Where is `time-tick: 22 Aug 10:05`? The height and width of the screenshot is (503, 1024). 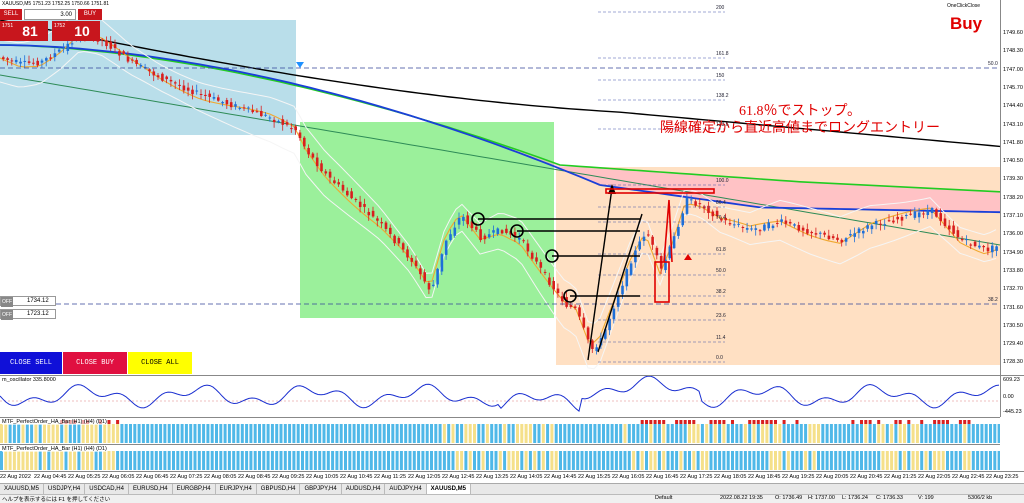 time-tick: 22 Aug 10:05 is located at coordinates (322, 477).